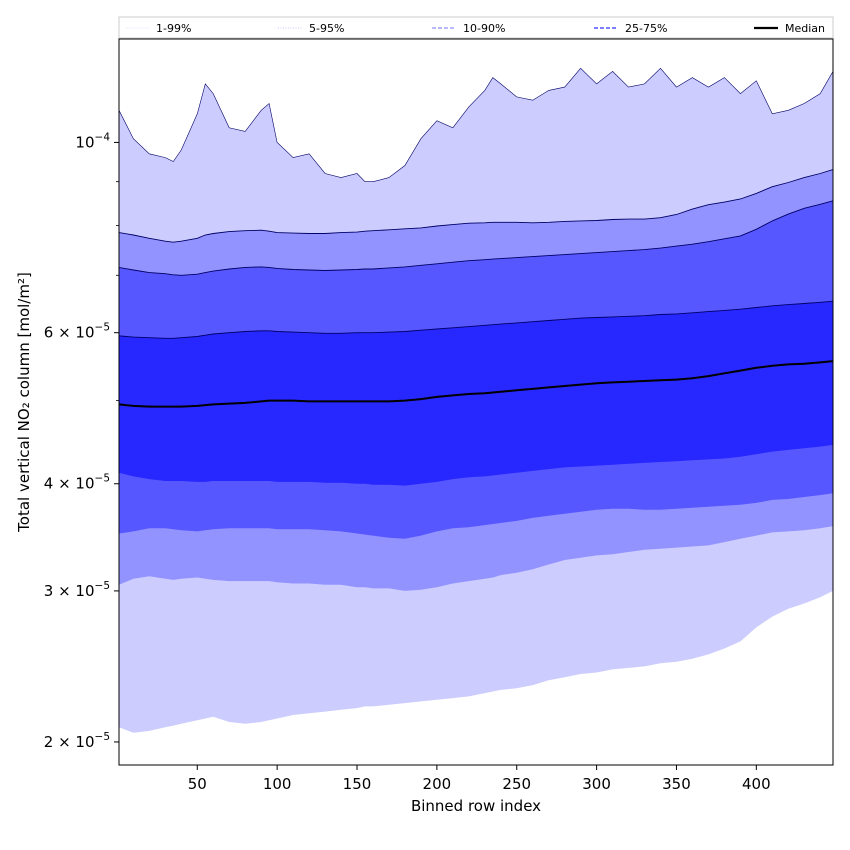 This screenshot has width=850, height=850. Describe the element at coordinates (277, 784) in the screenshot. I see `x-tick-label: 100` at that location.